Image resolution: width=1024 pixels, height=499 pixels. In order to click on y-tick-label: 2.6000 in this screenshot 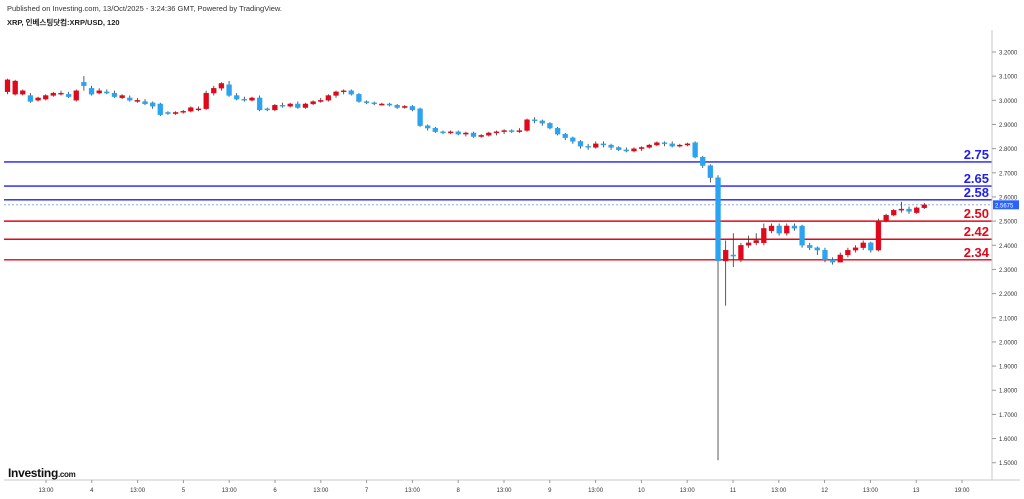, I will do `click(1008, 198)`.